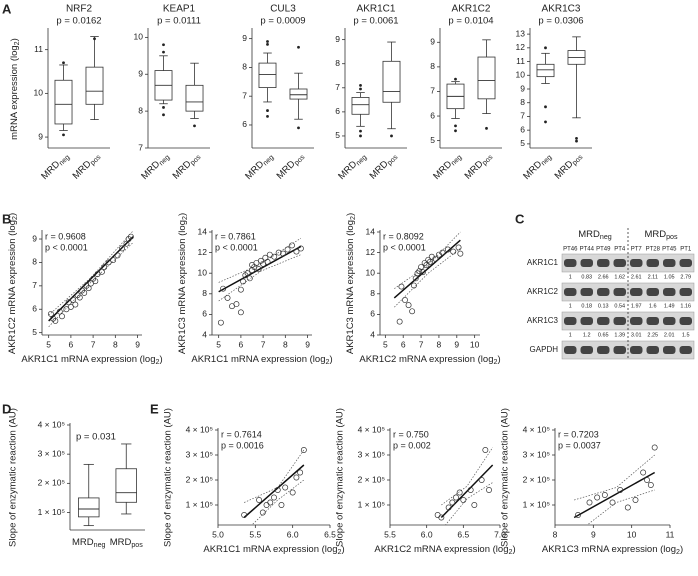  Describe the element at coordinates (653, 277) in the screenshot. I see `quant-label: 2.11` at that location.